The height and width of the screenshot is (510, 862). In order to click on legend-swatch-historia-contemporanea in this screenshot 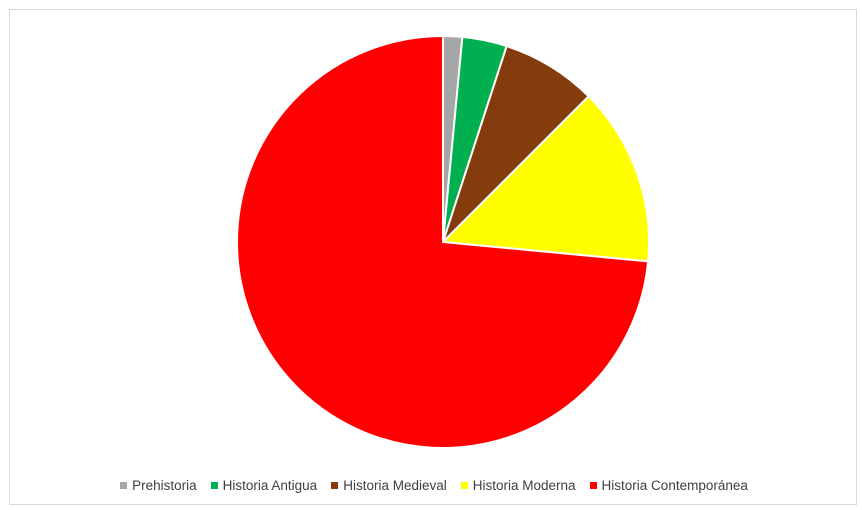, I will do `click(593, 485)`.